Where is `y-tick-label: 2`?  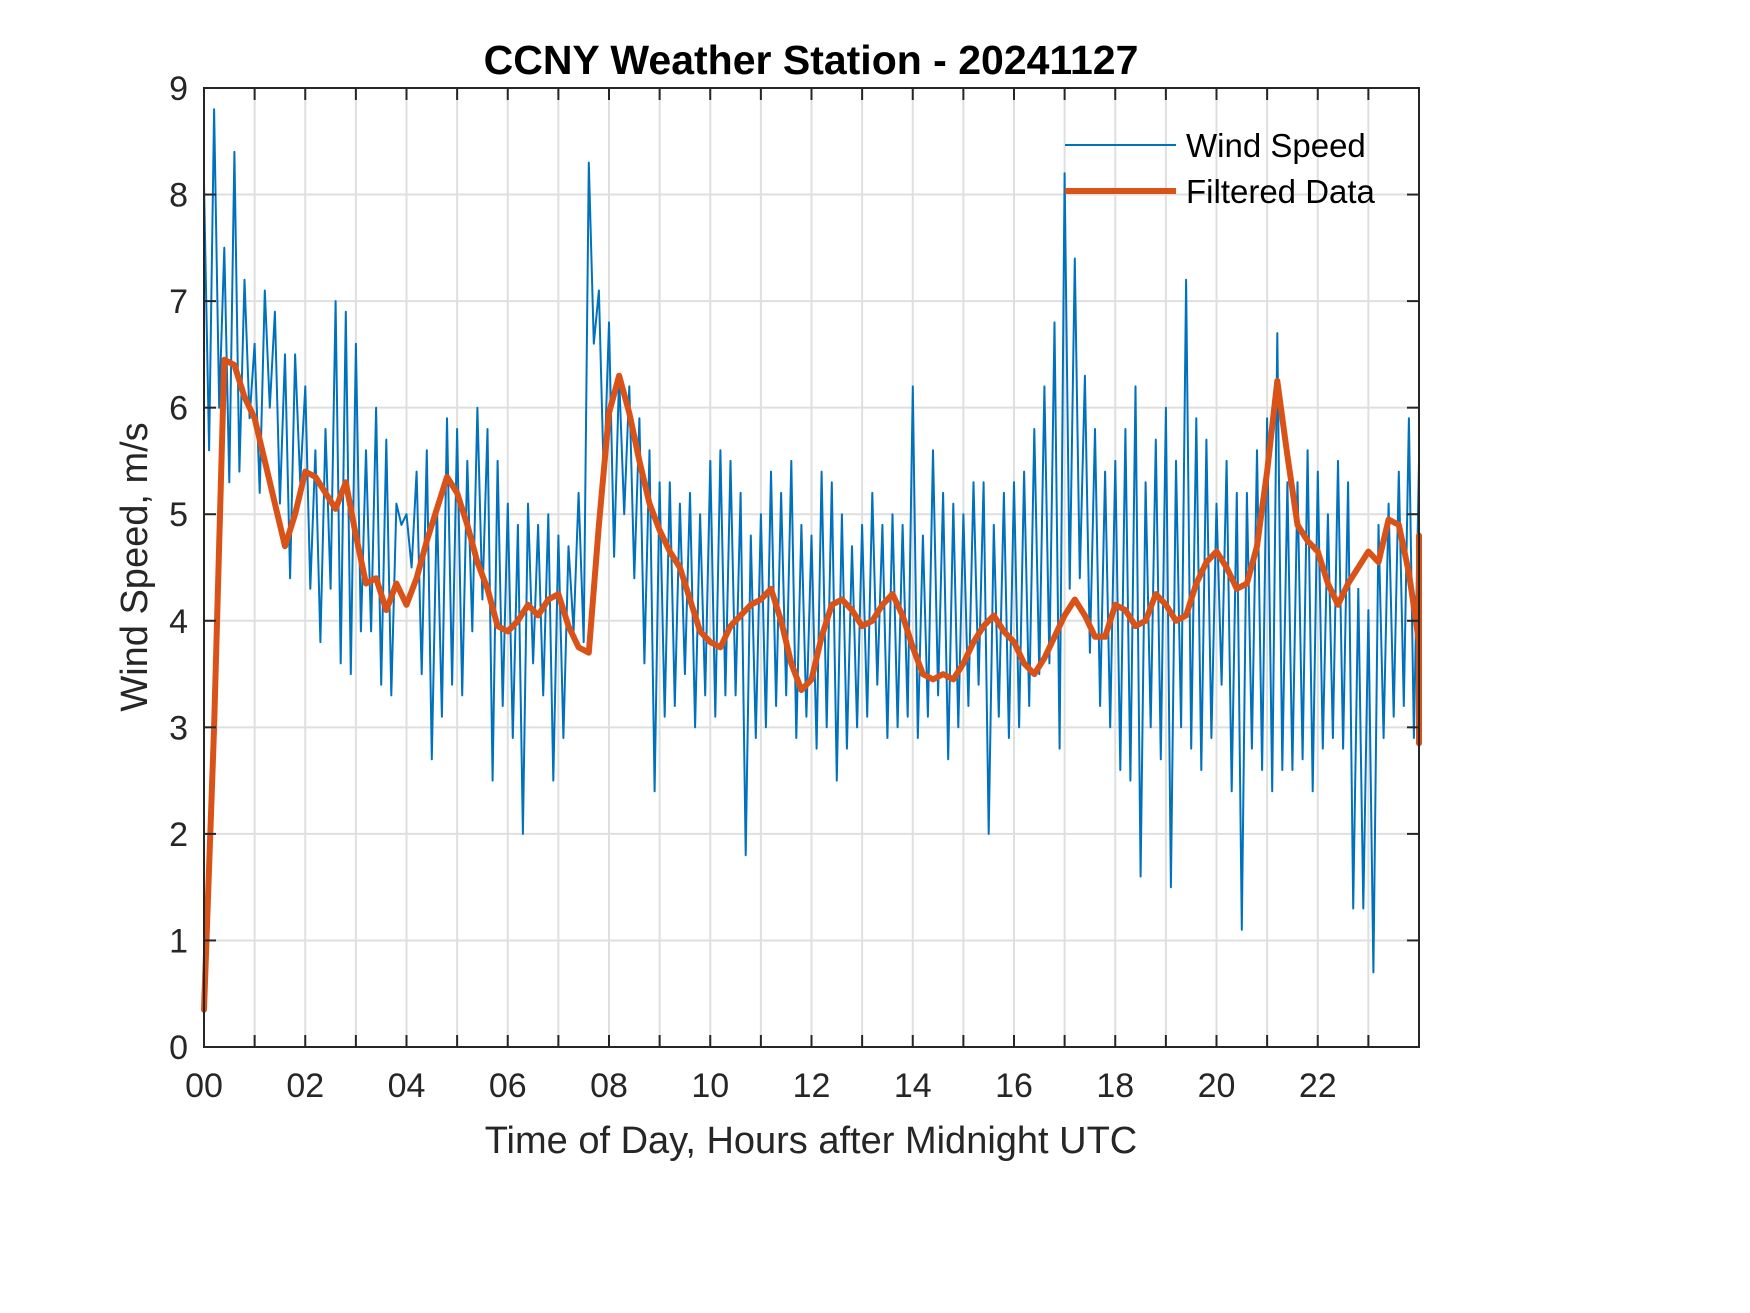 y-tick-label: 2 is located at coordinates (178, 835).